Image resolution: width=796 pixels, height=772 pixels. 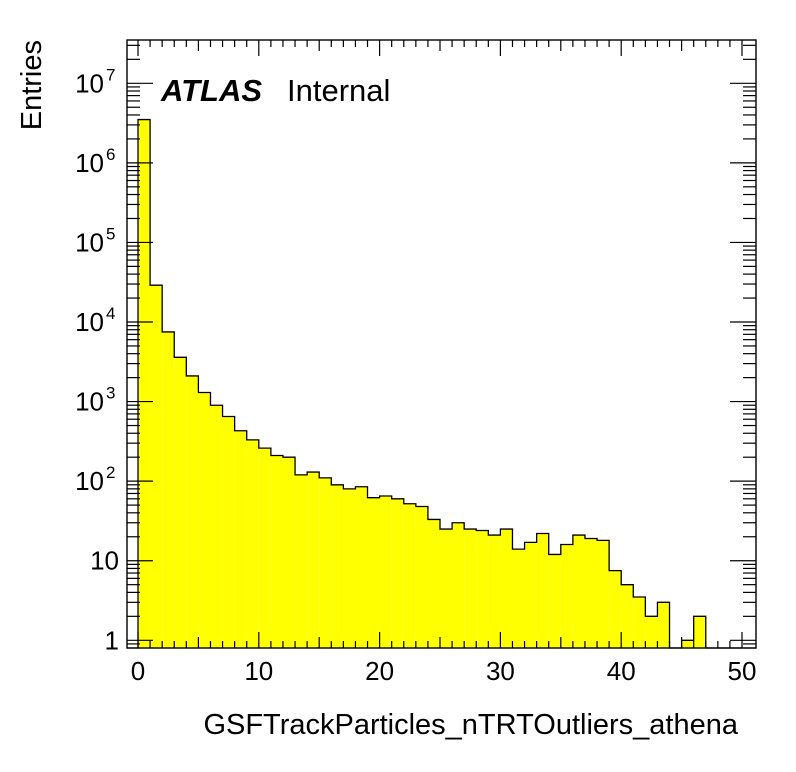 I want to click on y-tick-label: 1, so click(x=112, y=640).